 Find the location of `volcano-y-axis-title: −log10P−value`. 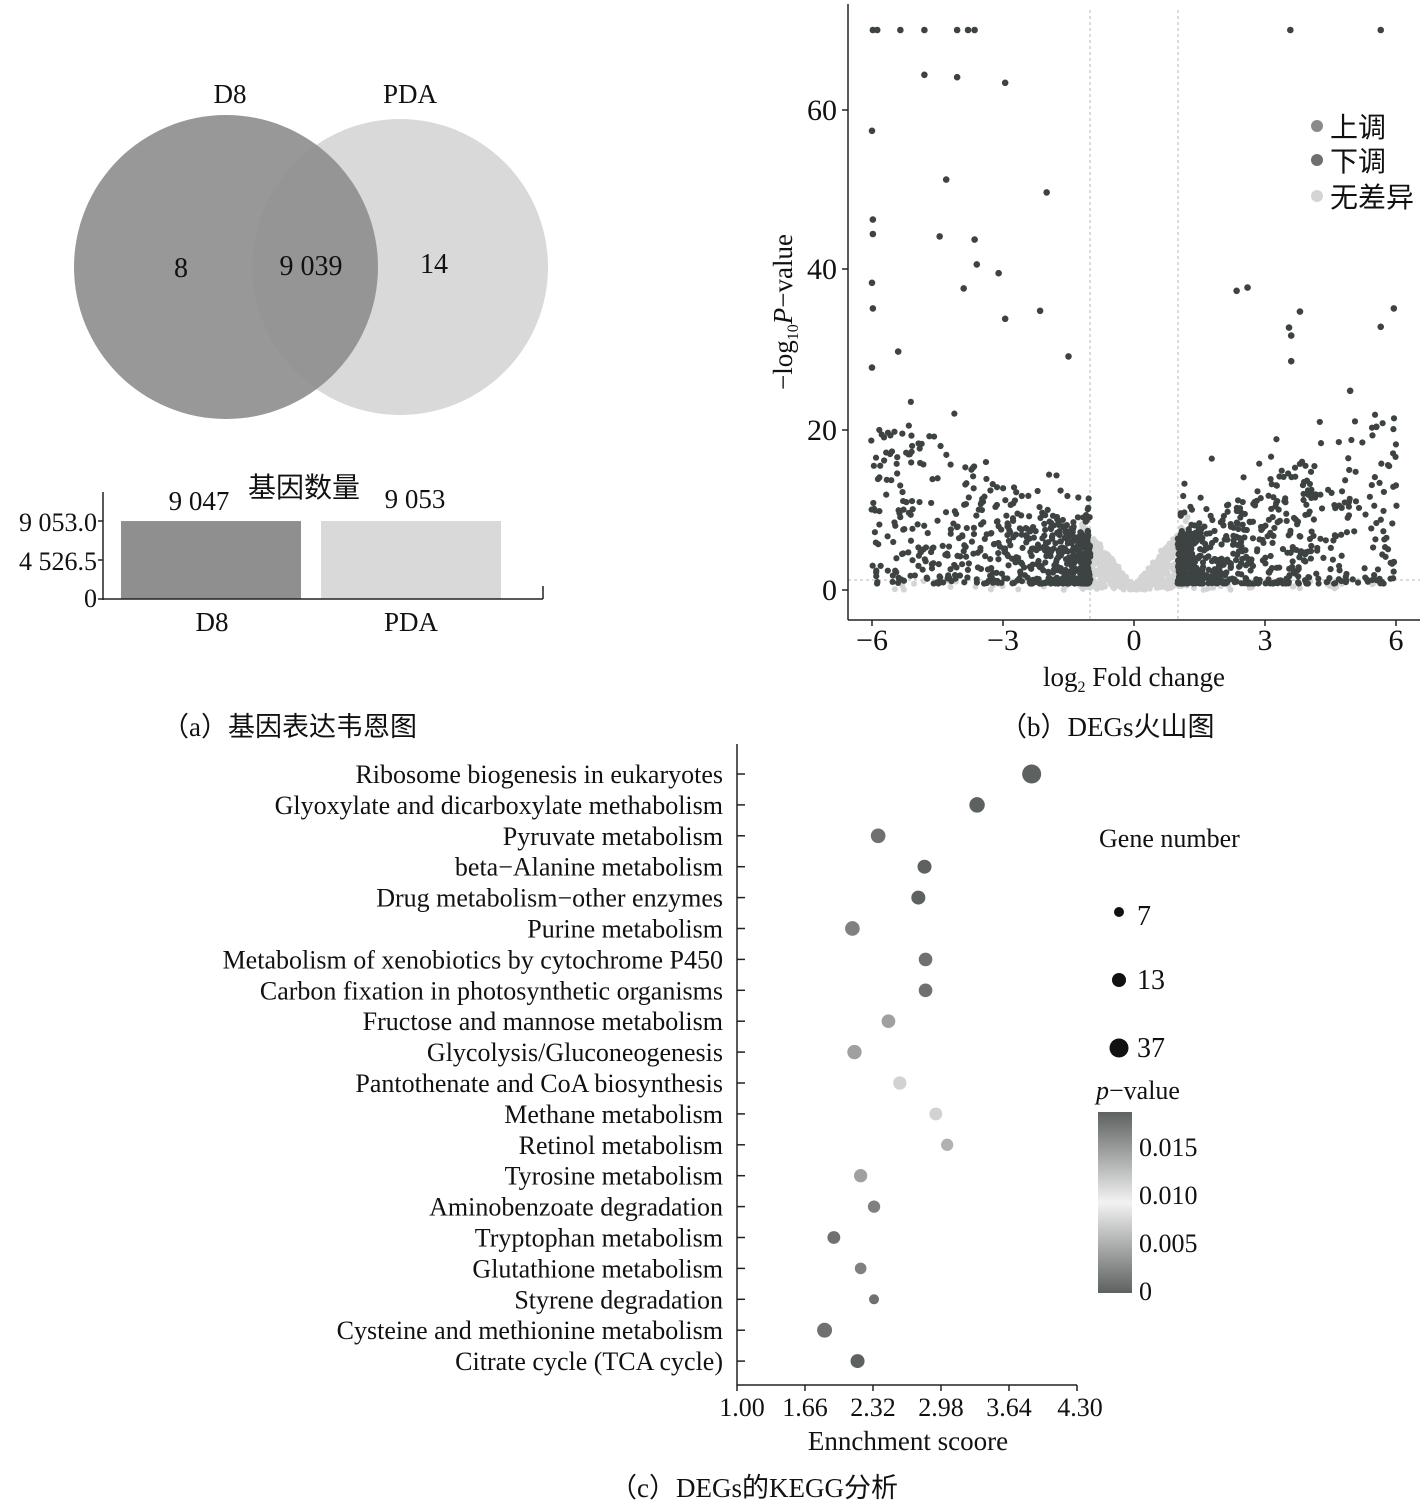

volcano-y-axis-title: −log10P−value is located at coordinates (785, 312).